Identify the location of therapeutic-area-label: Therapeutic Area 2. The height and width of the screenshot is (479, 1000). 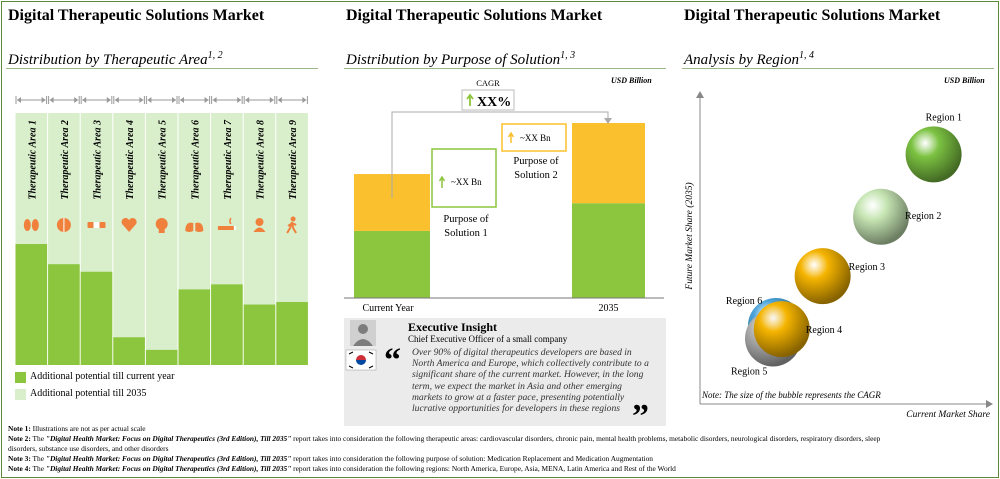
(65, 160).